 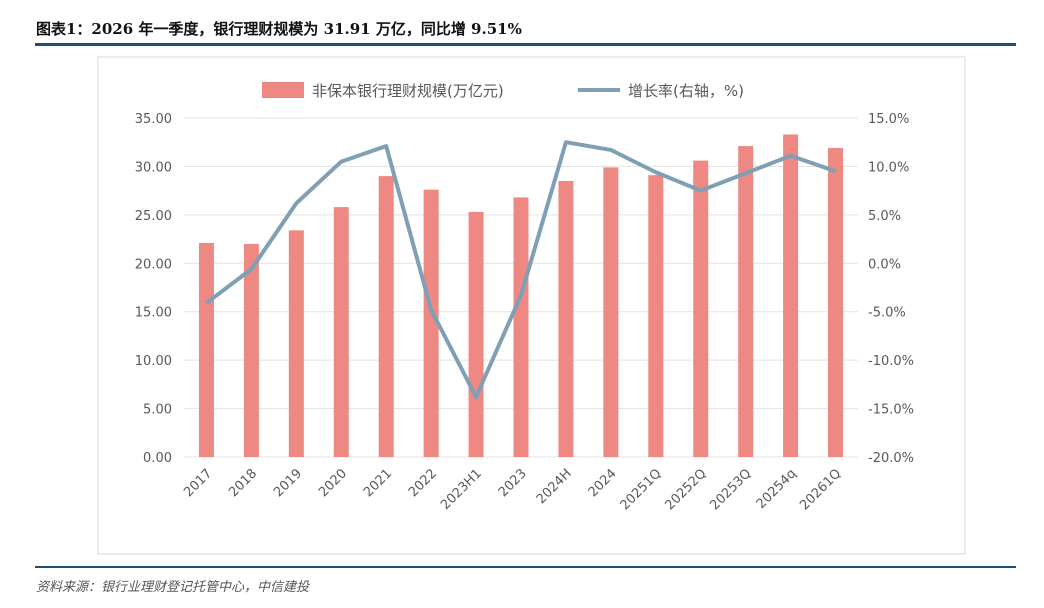 I want to click on bar-2023H1, so click(x=476, y=334).